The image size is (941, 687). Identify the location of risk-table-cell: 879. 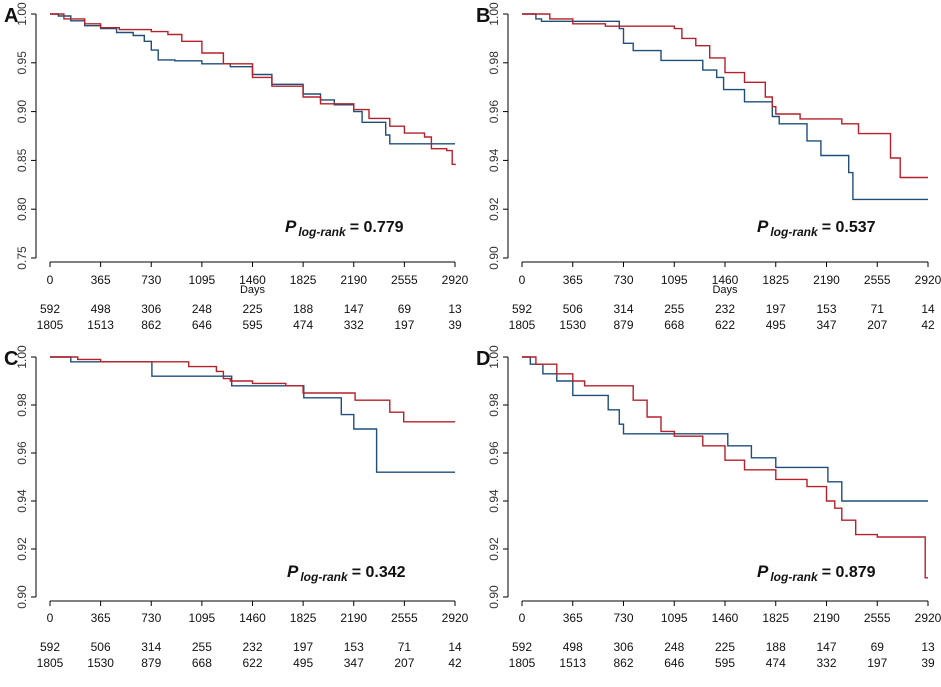
(151, 663).